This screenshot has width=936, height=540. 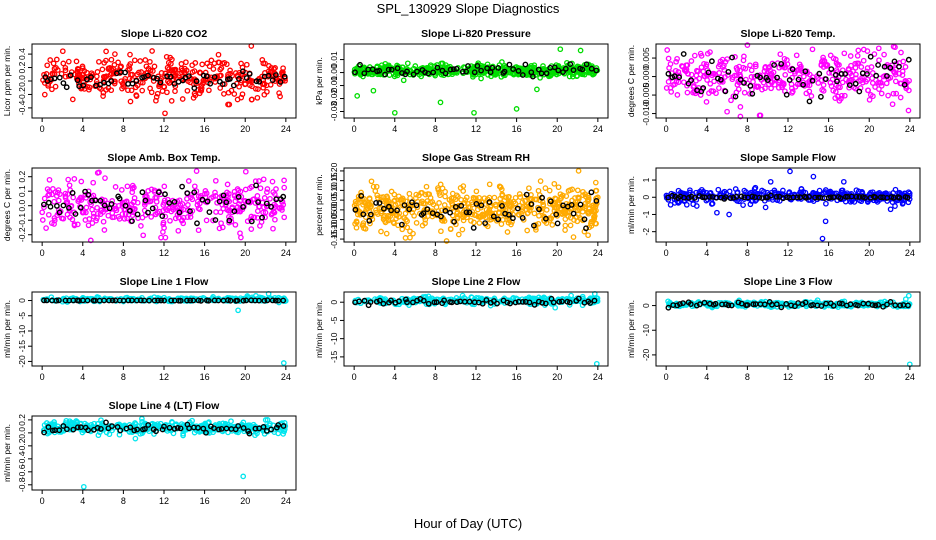 I want to click on y-tick-label: 0, so click(x=646, y=197).